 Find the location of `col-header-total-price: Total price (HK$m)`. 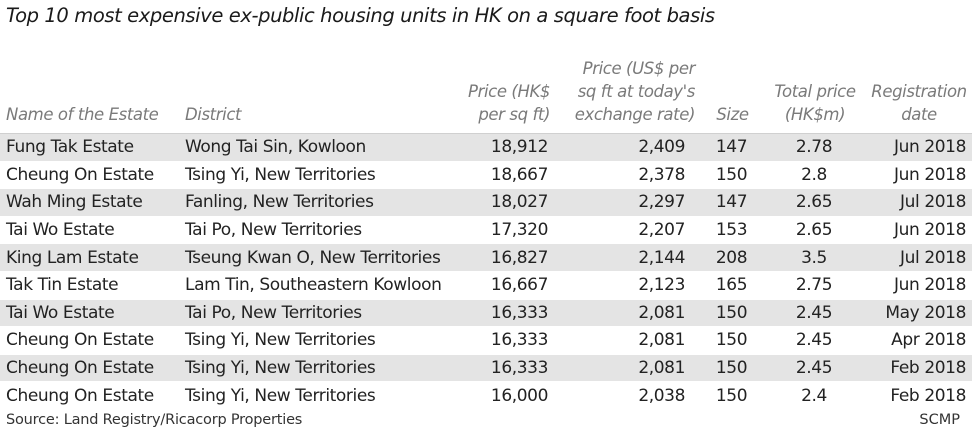

col-header-total-price: Total price (HK$m) is located at coordinates (814, 87).